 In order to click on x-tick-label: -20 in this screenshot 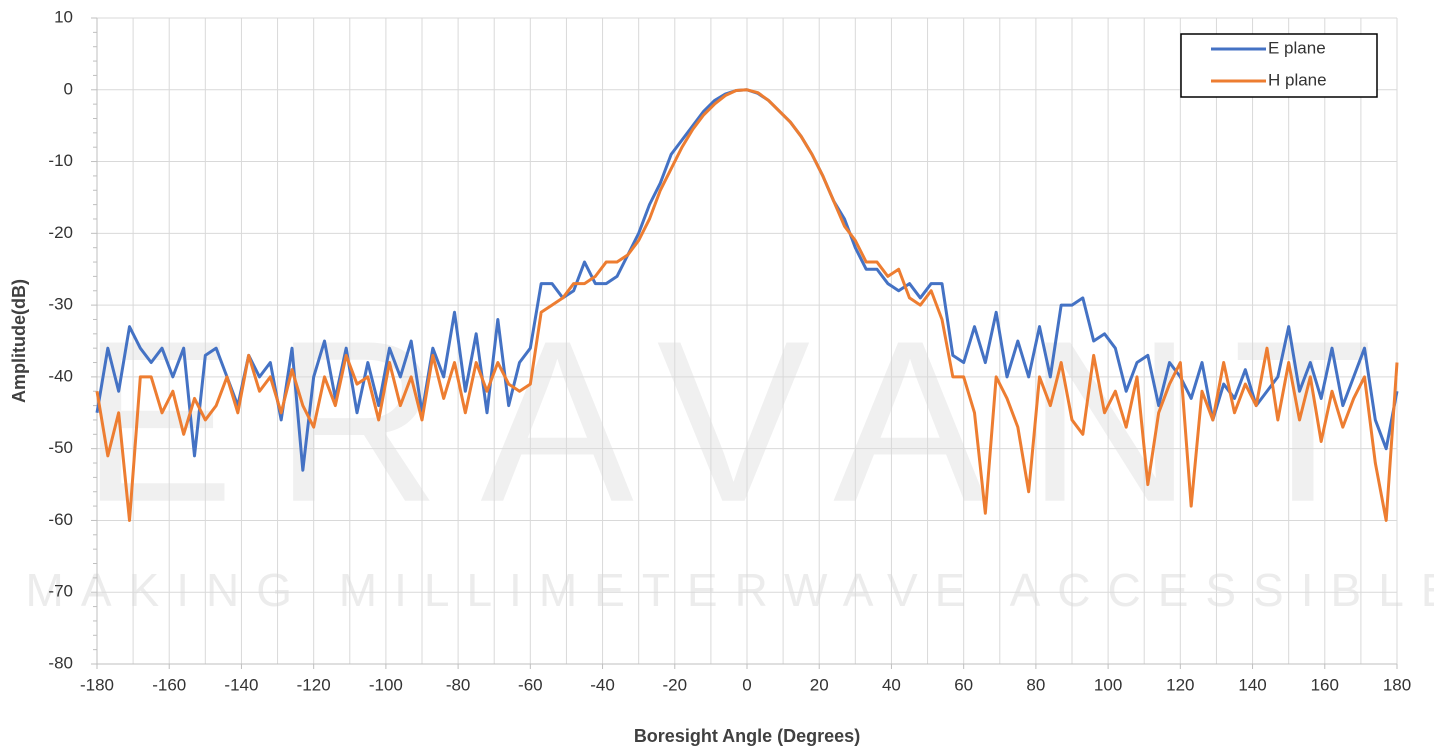, I will do `click(674, 684)`.